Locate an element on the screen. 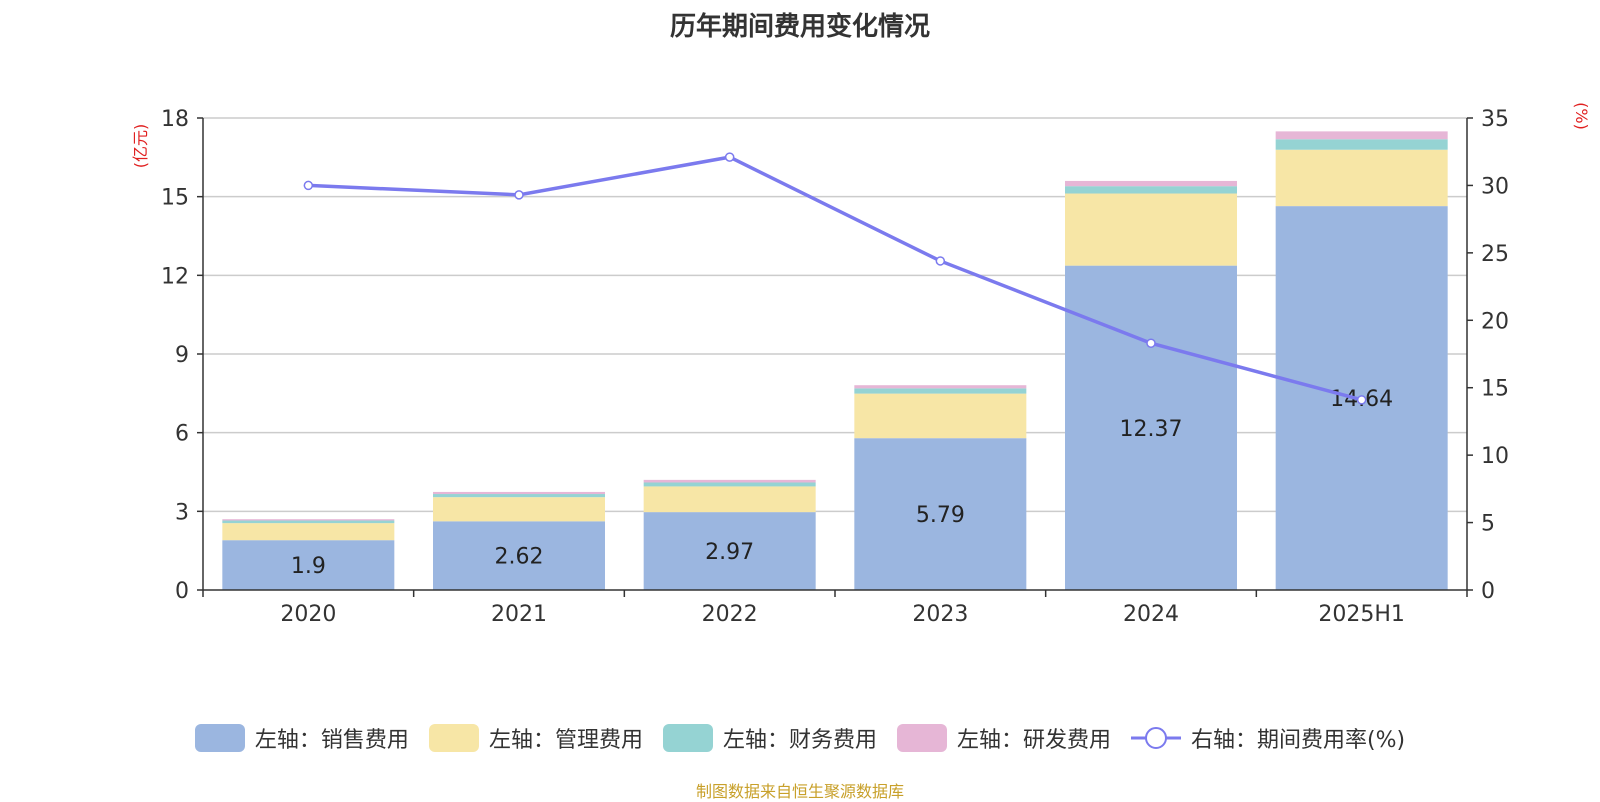 The width and height of the screenshot is (1600, 802). right-axis-tick-label: 35 is located at coordinates (1495, 119).